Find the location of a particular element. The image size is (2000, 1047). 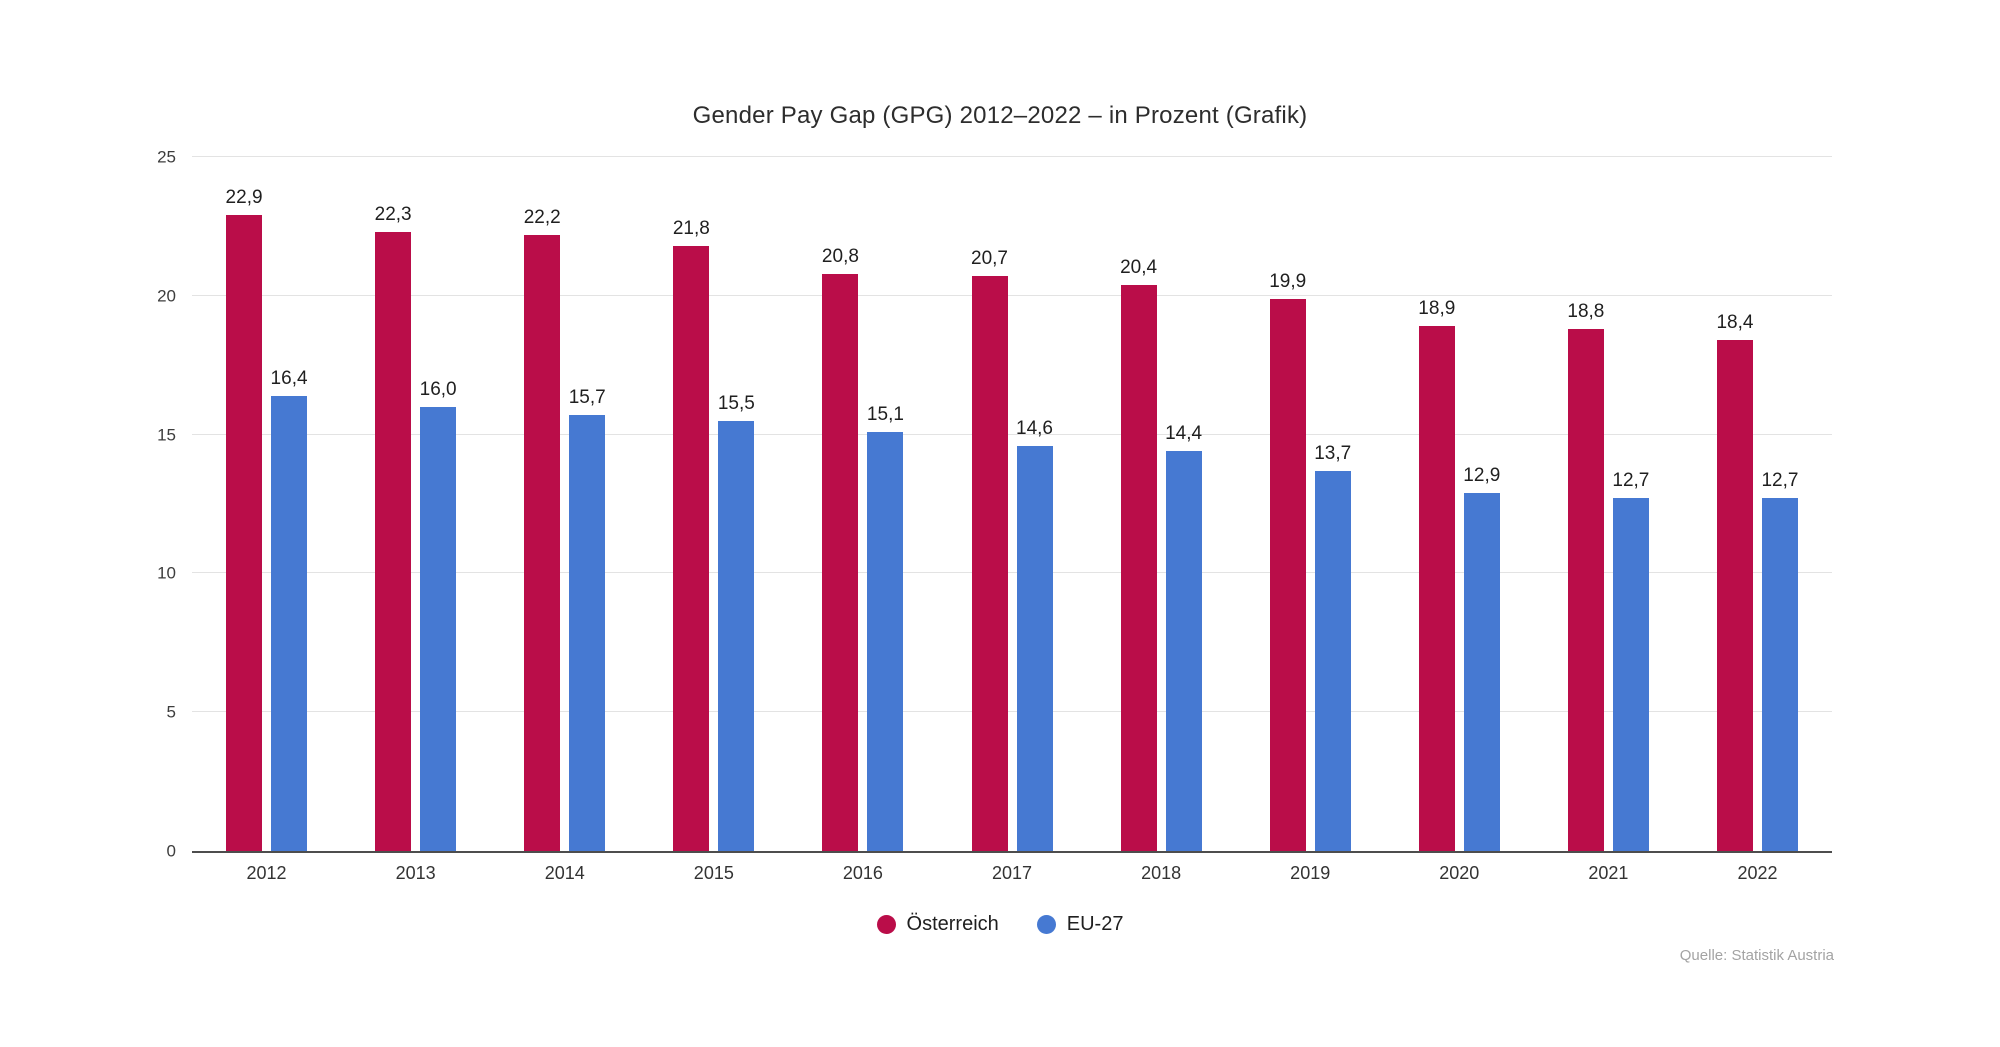

barwrap-sterreich-2021: 18,8 is located at coordinates (1585, 504).